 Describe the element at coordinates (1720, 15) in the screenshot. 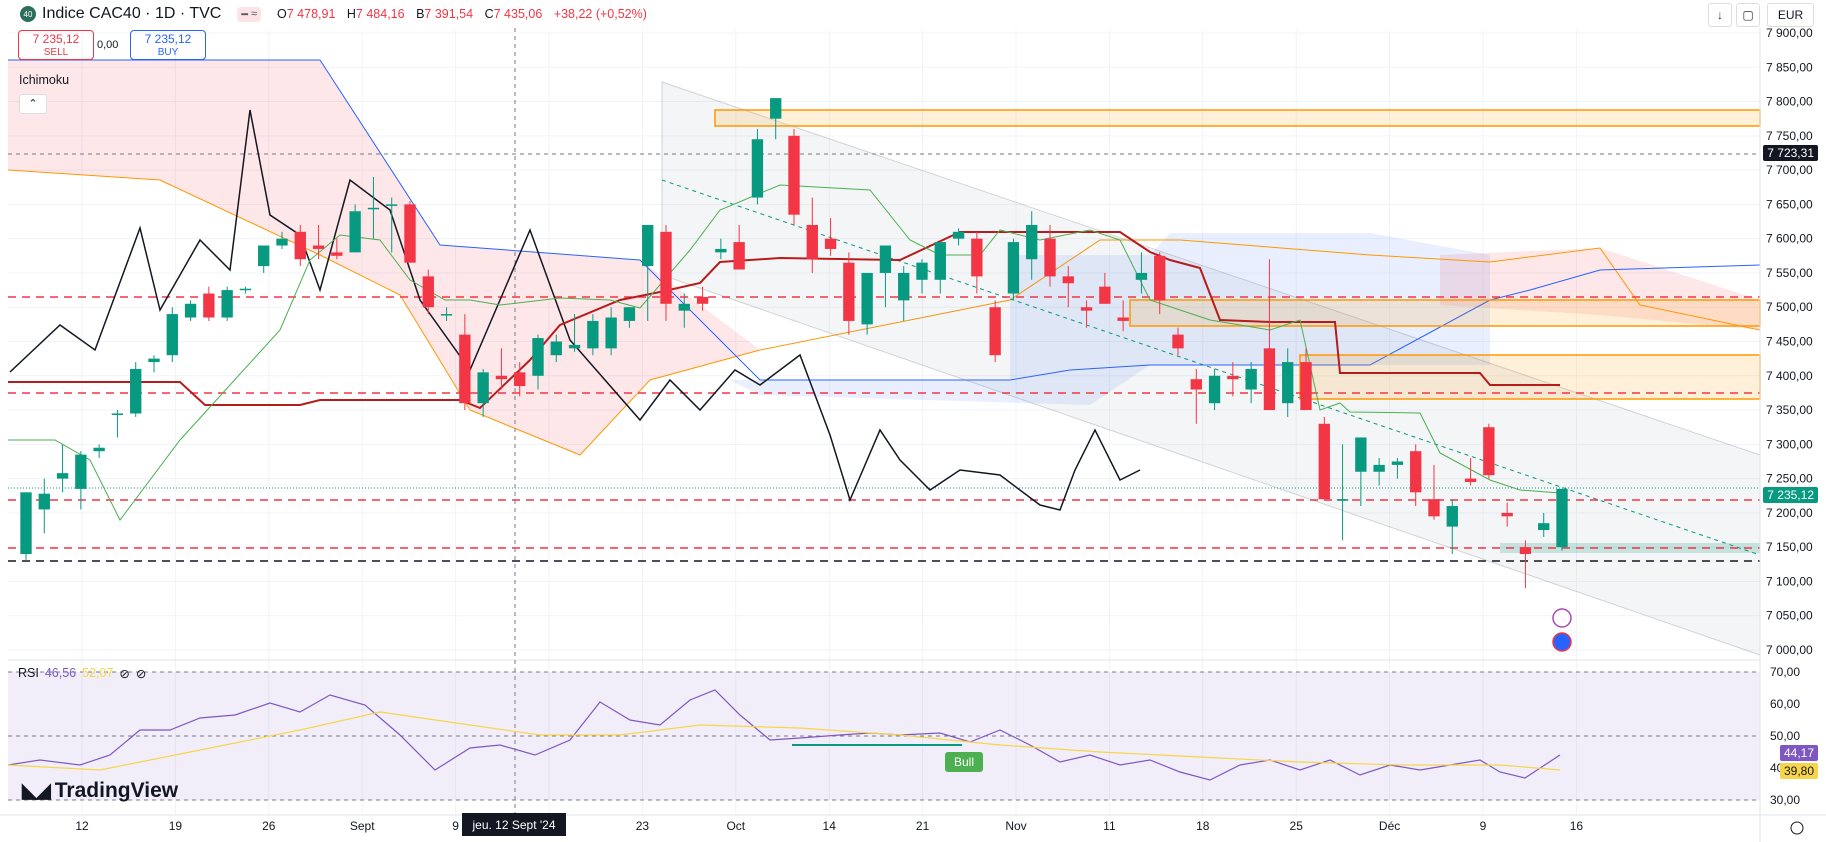

I see `scroll-down-button: ↓` at that location.